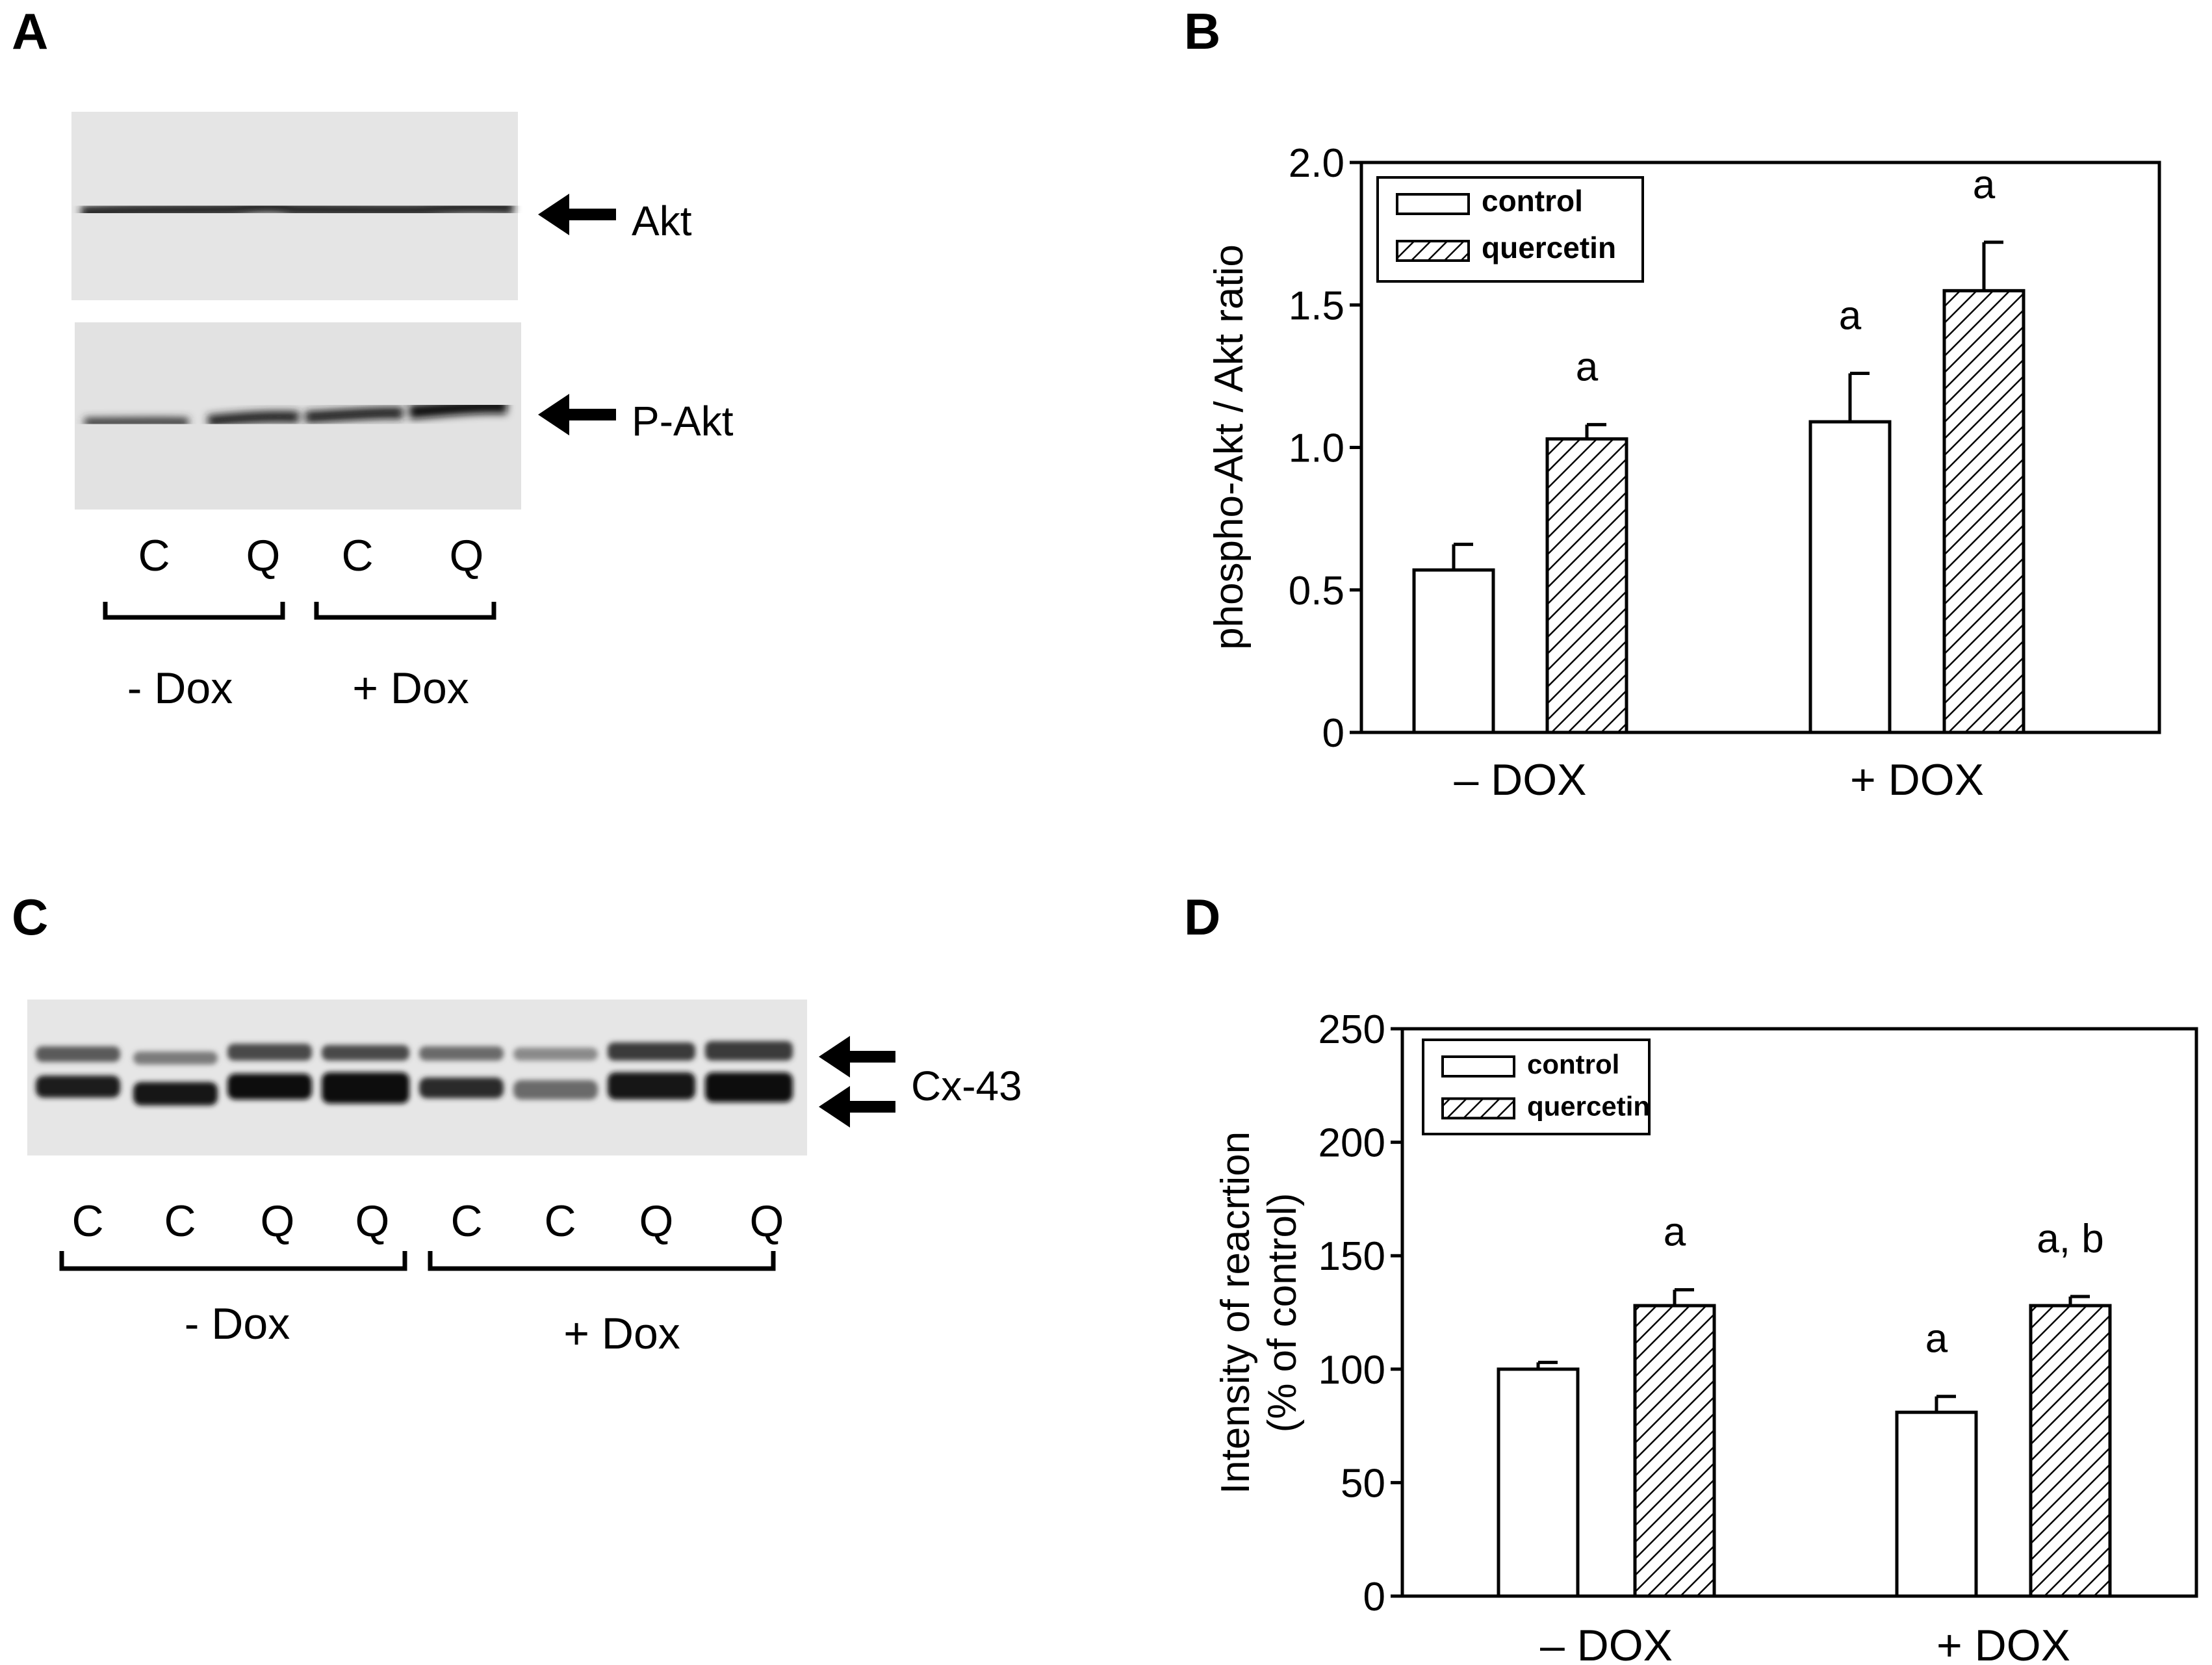 The height and width of the screenshot is (1665, 2212). I want to click on p-akt-arrow, so click(577, 414).